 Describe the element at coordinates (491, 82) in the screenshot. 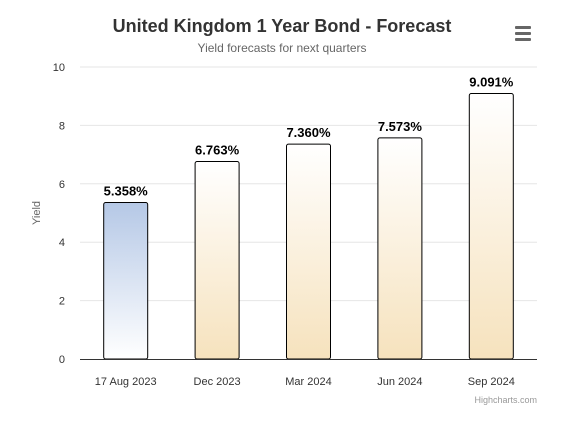

I see `data-label-4: 9.091%` at that location.